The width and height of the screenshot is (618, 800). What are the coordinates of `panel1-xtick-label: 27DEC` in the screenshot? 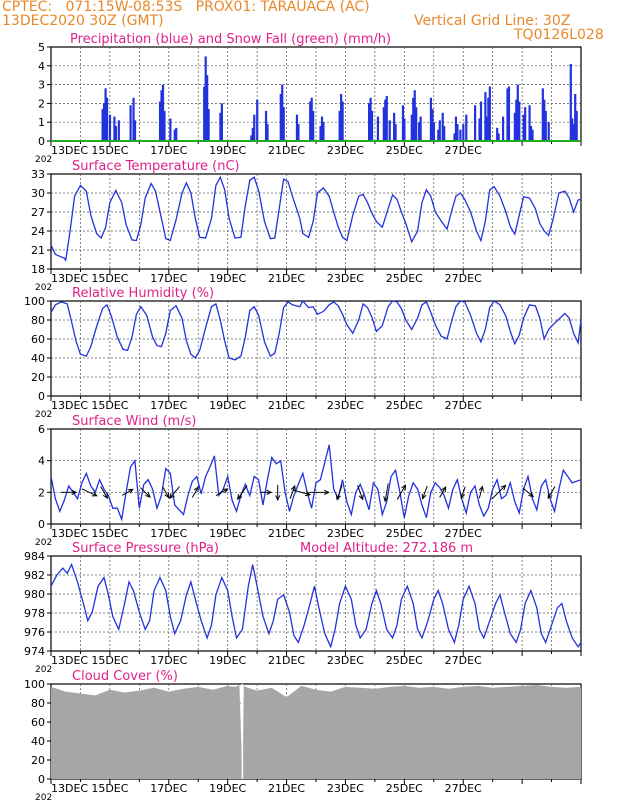 It's located at (463, 278).